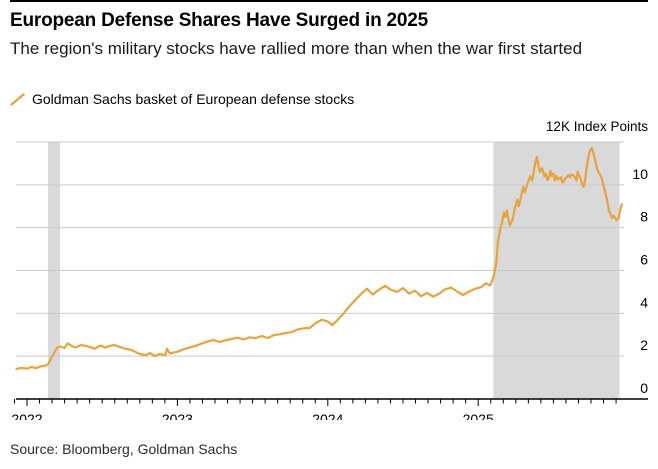 The image size is (658, 469). What do you see at coordinates (644, 259) in the screenshot?
I see `y-tick-label-6: 6` at bounding box center [644, 259].